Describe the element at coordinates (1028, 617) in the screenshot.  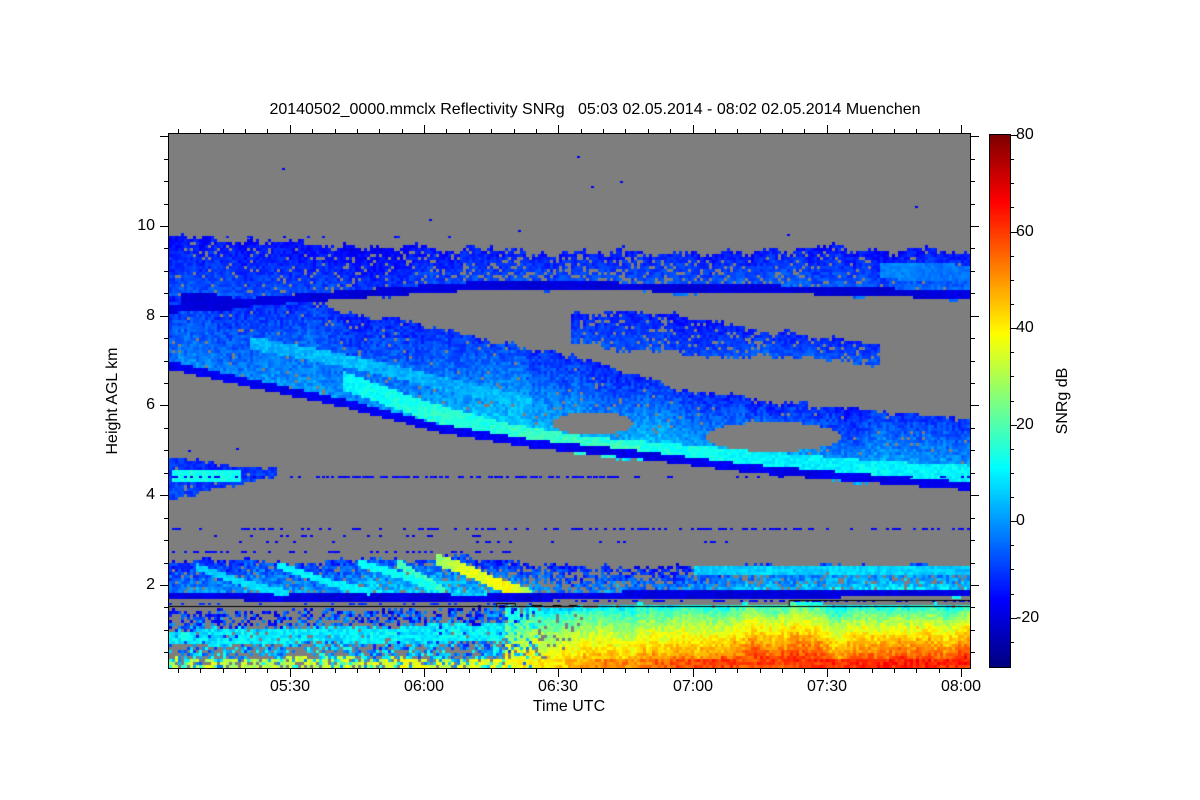
I see `colorbar-tick-label: -20` at that location.